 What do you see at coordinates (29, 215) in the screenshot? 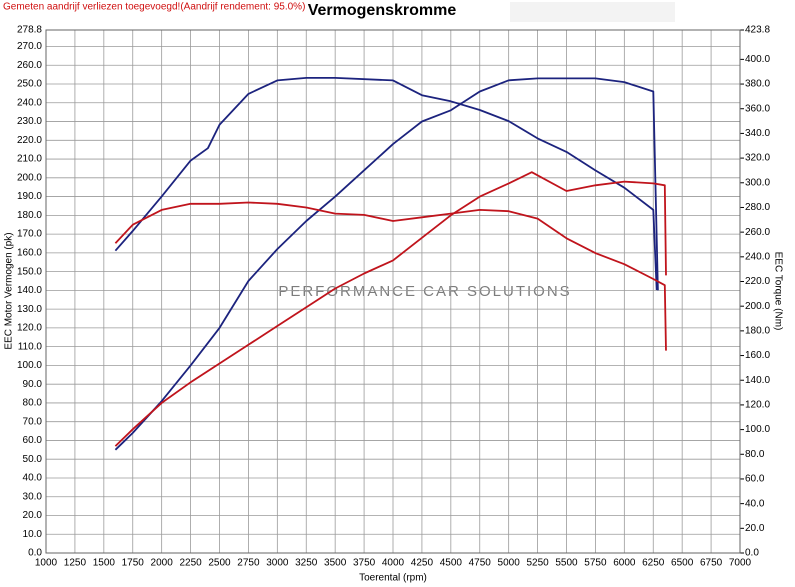
I see `y-tick-label: 180.0` at bounding box center [29, 215].